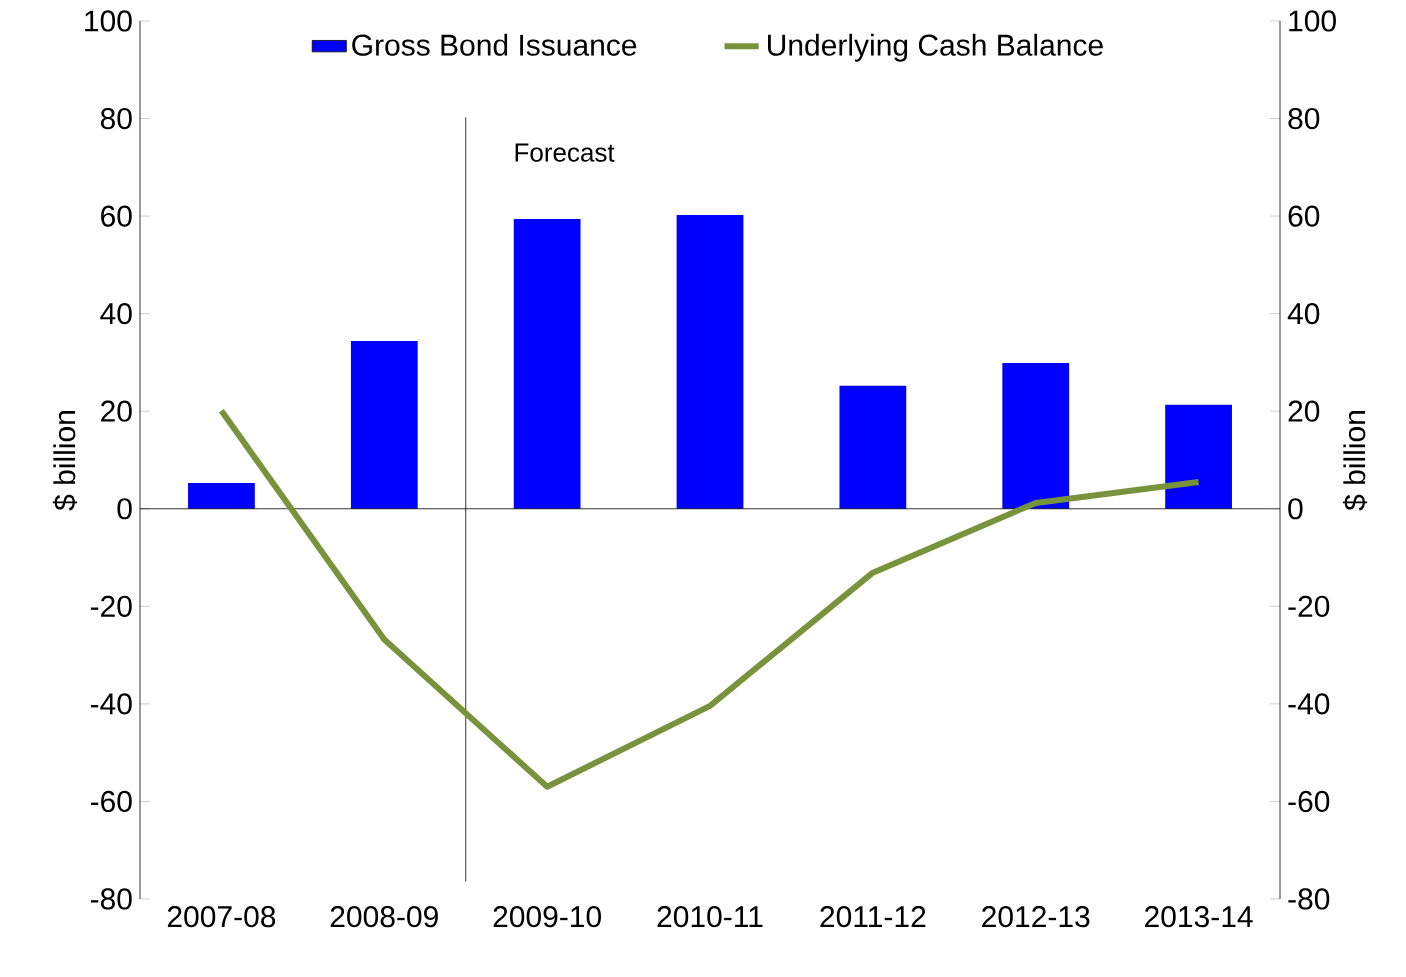 The height and width of the screenshot is (977, 1406). What do you see at coordinates (494, 44) in the screenshot?
I see `legend-label: Gross Bond Issuance` at bounding box center [494, 44].